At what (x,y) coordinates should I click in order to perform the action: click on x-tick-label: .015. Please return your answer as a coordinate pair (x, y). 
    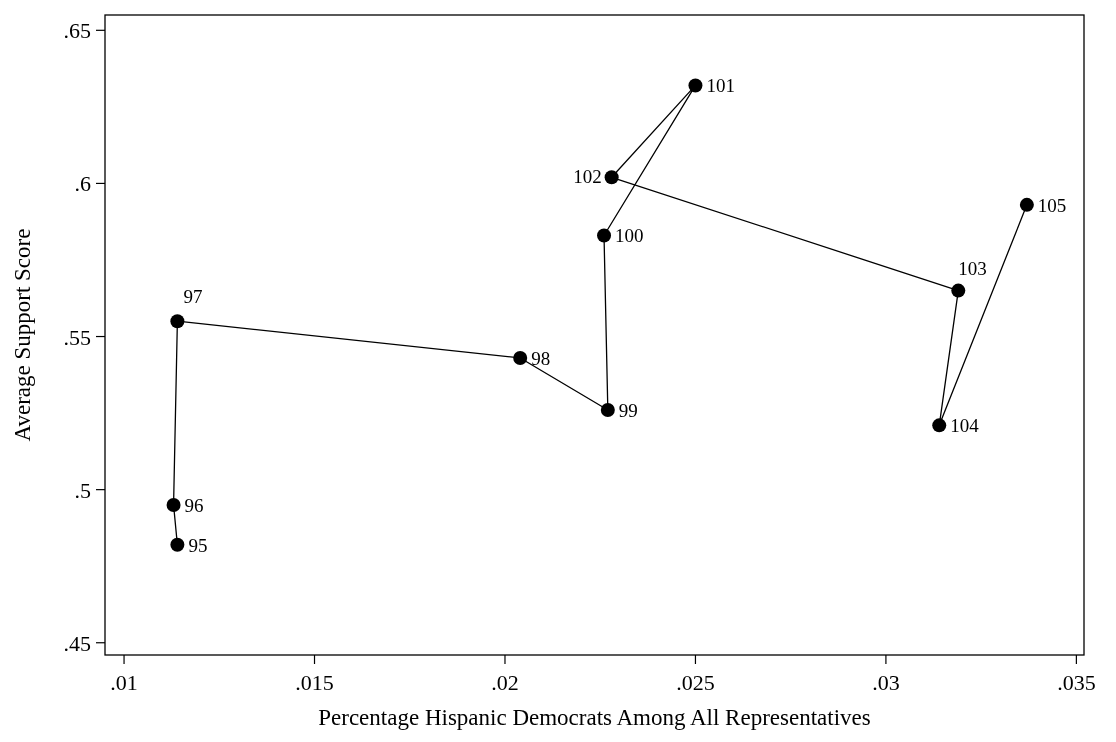
    Looking at the image, I should click on (314, 682).